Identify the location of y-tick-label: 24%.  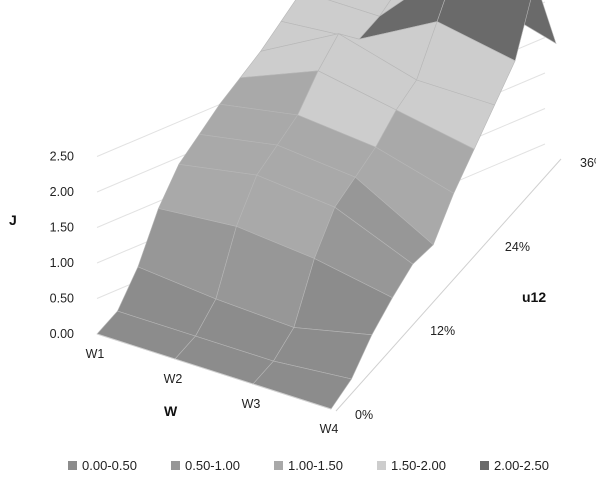
(517, 247).